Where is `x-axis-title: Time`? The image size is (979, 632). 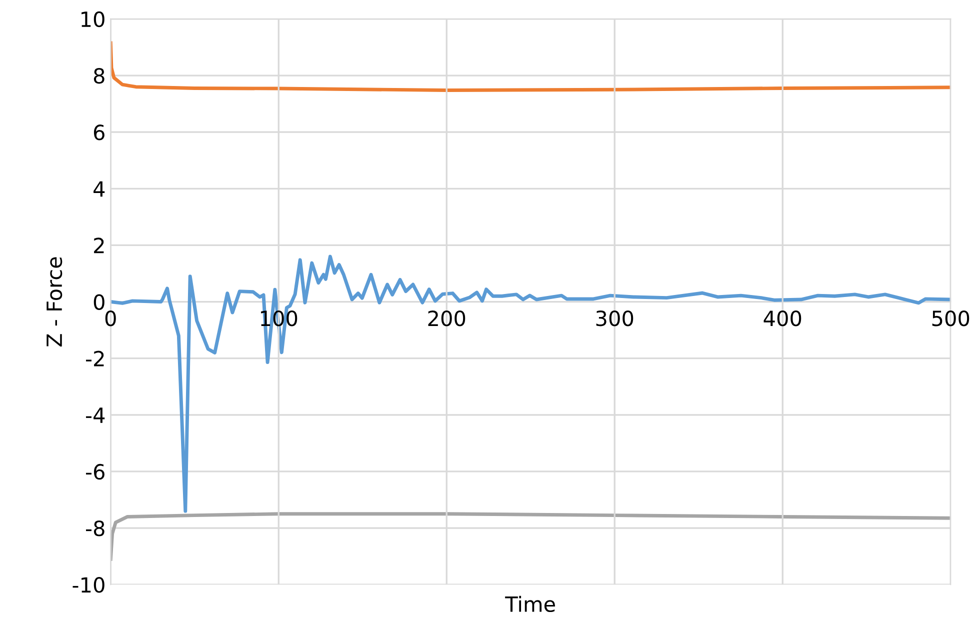
x-axis-title: Time is located at coordinates (530, 604).